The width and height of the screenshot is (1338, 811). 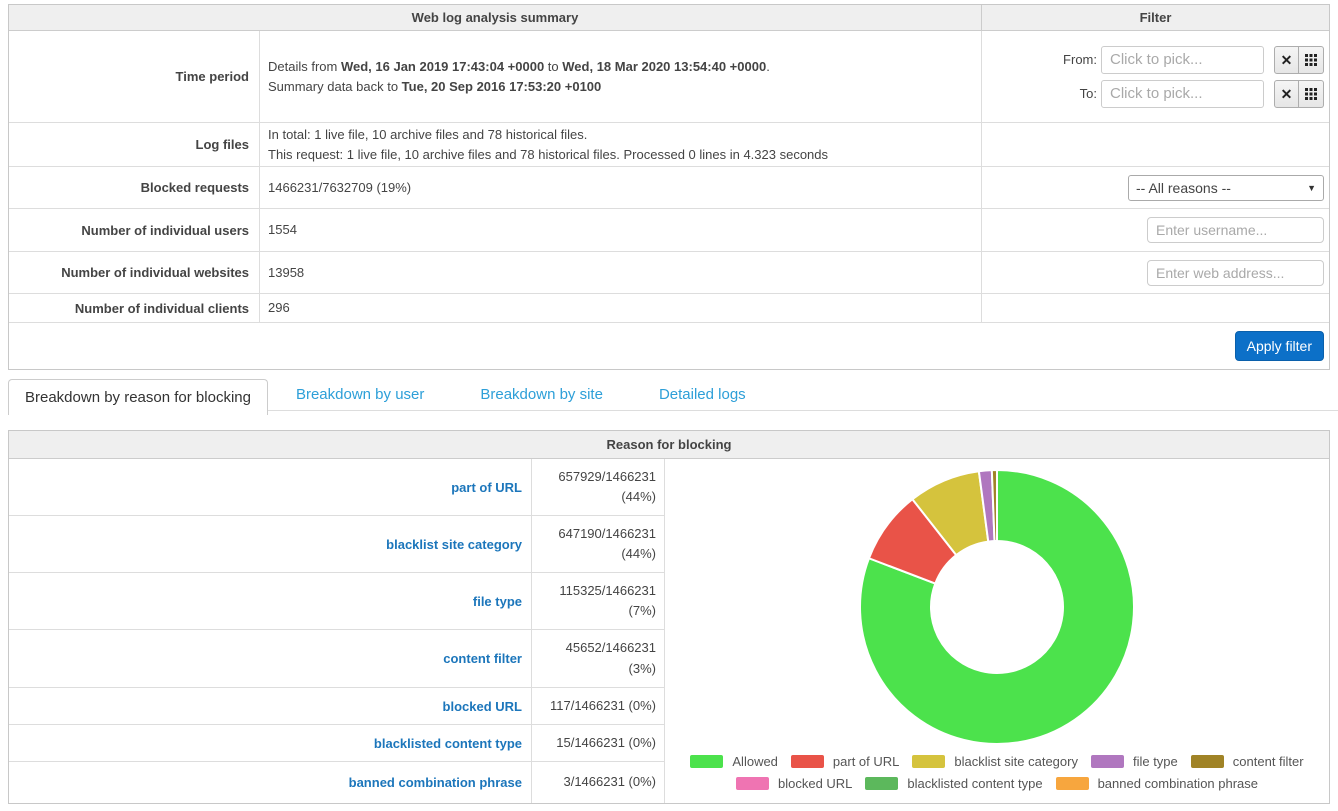 I want to click on legend-item: content filter, so click(x=1247, y=761).